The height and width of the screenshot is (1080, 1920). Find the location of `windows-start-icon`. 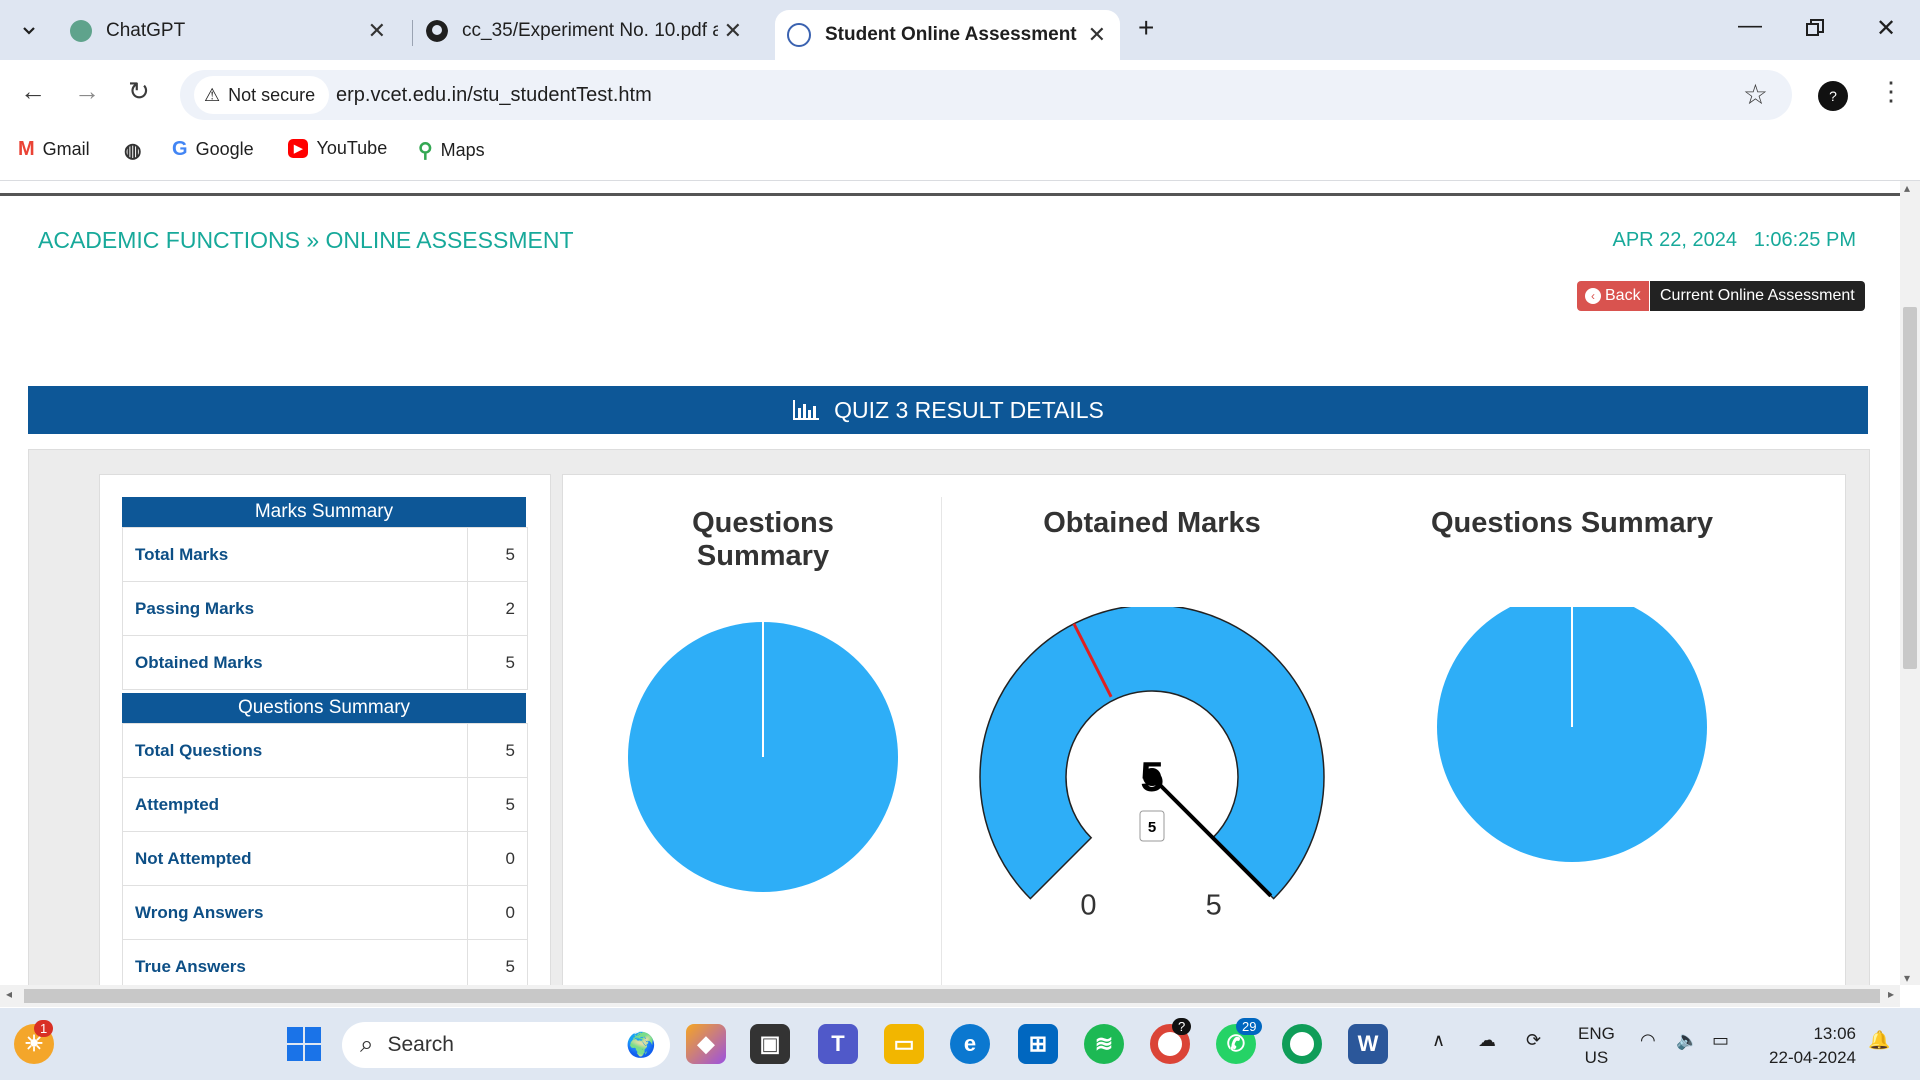

windows-start-icon is located at coordinates (304, 1044).